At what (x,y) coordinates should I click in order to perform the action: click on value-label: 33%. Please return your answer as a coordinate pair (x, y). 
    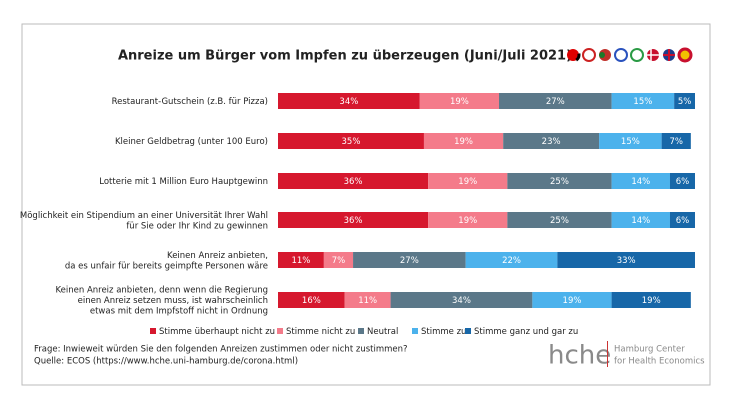
    Looking at the image, I should click on (626, 261).